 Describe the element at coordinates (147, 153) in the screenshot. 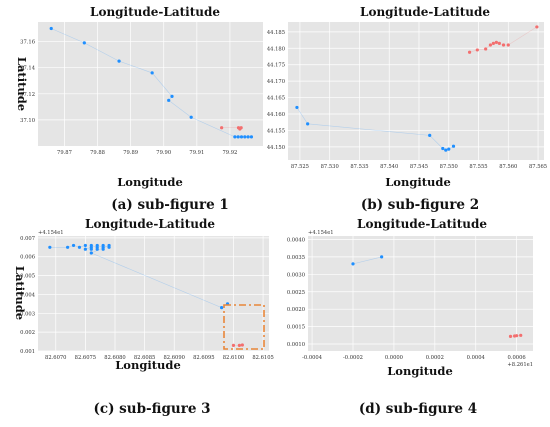

I see `x-tick-labels: 79.87 79.88 79.89 79.90 79.91 79.92` at that location.